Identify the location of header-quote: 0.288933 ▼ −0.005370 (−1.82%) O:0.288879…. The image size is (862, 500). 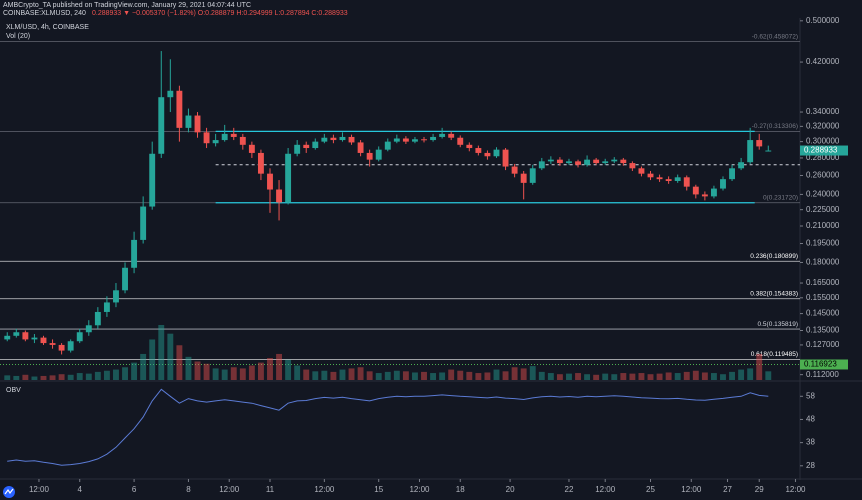
(220, 13).